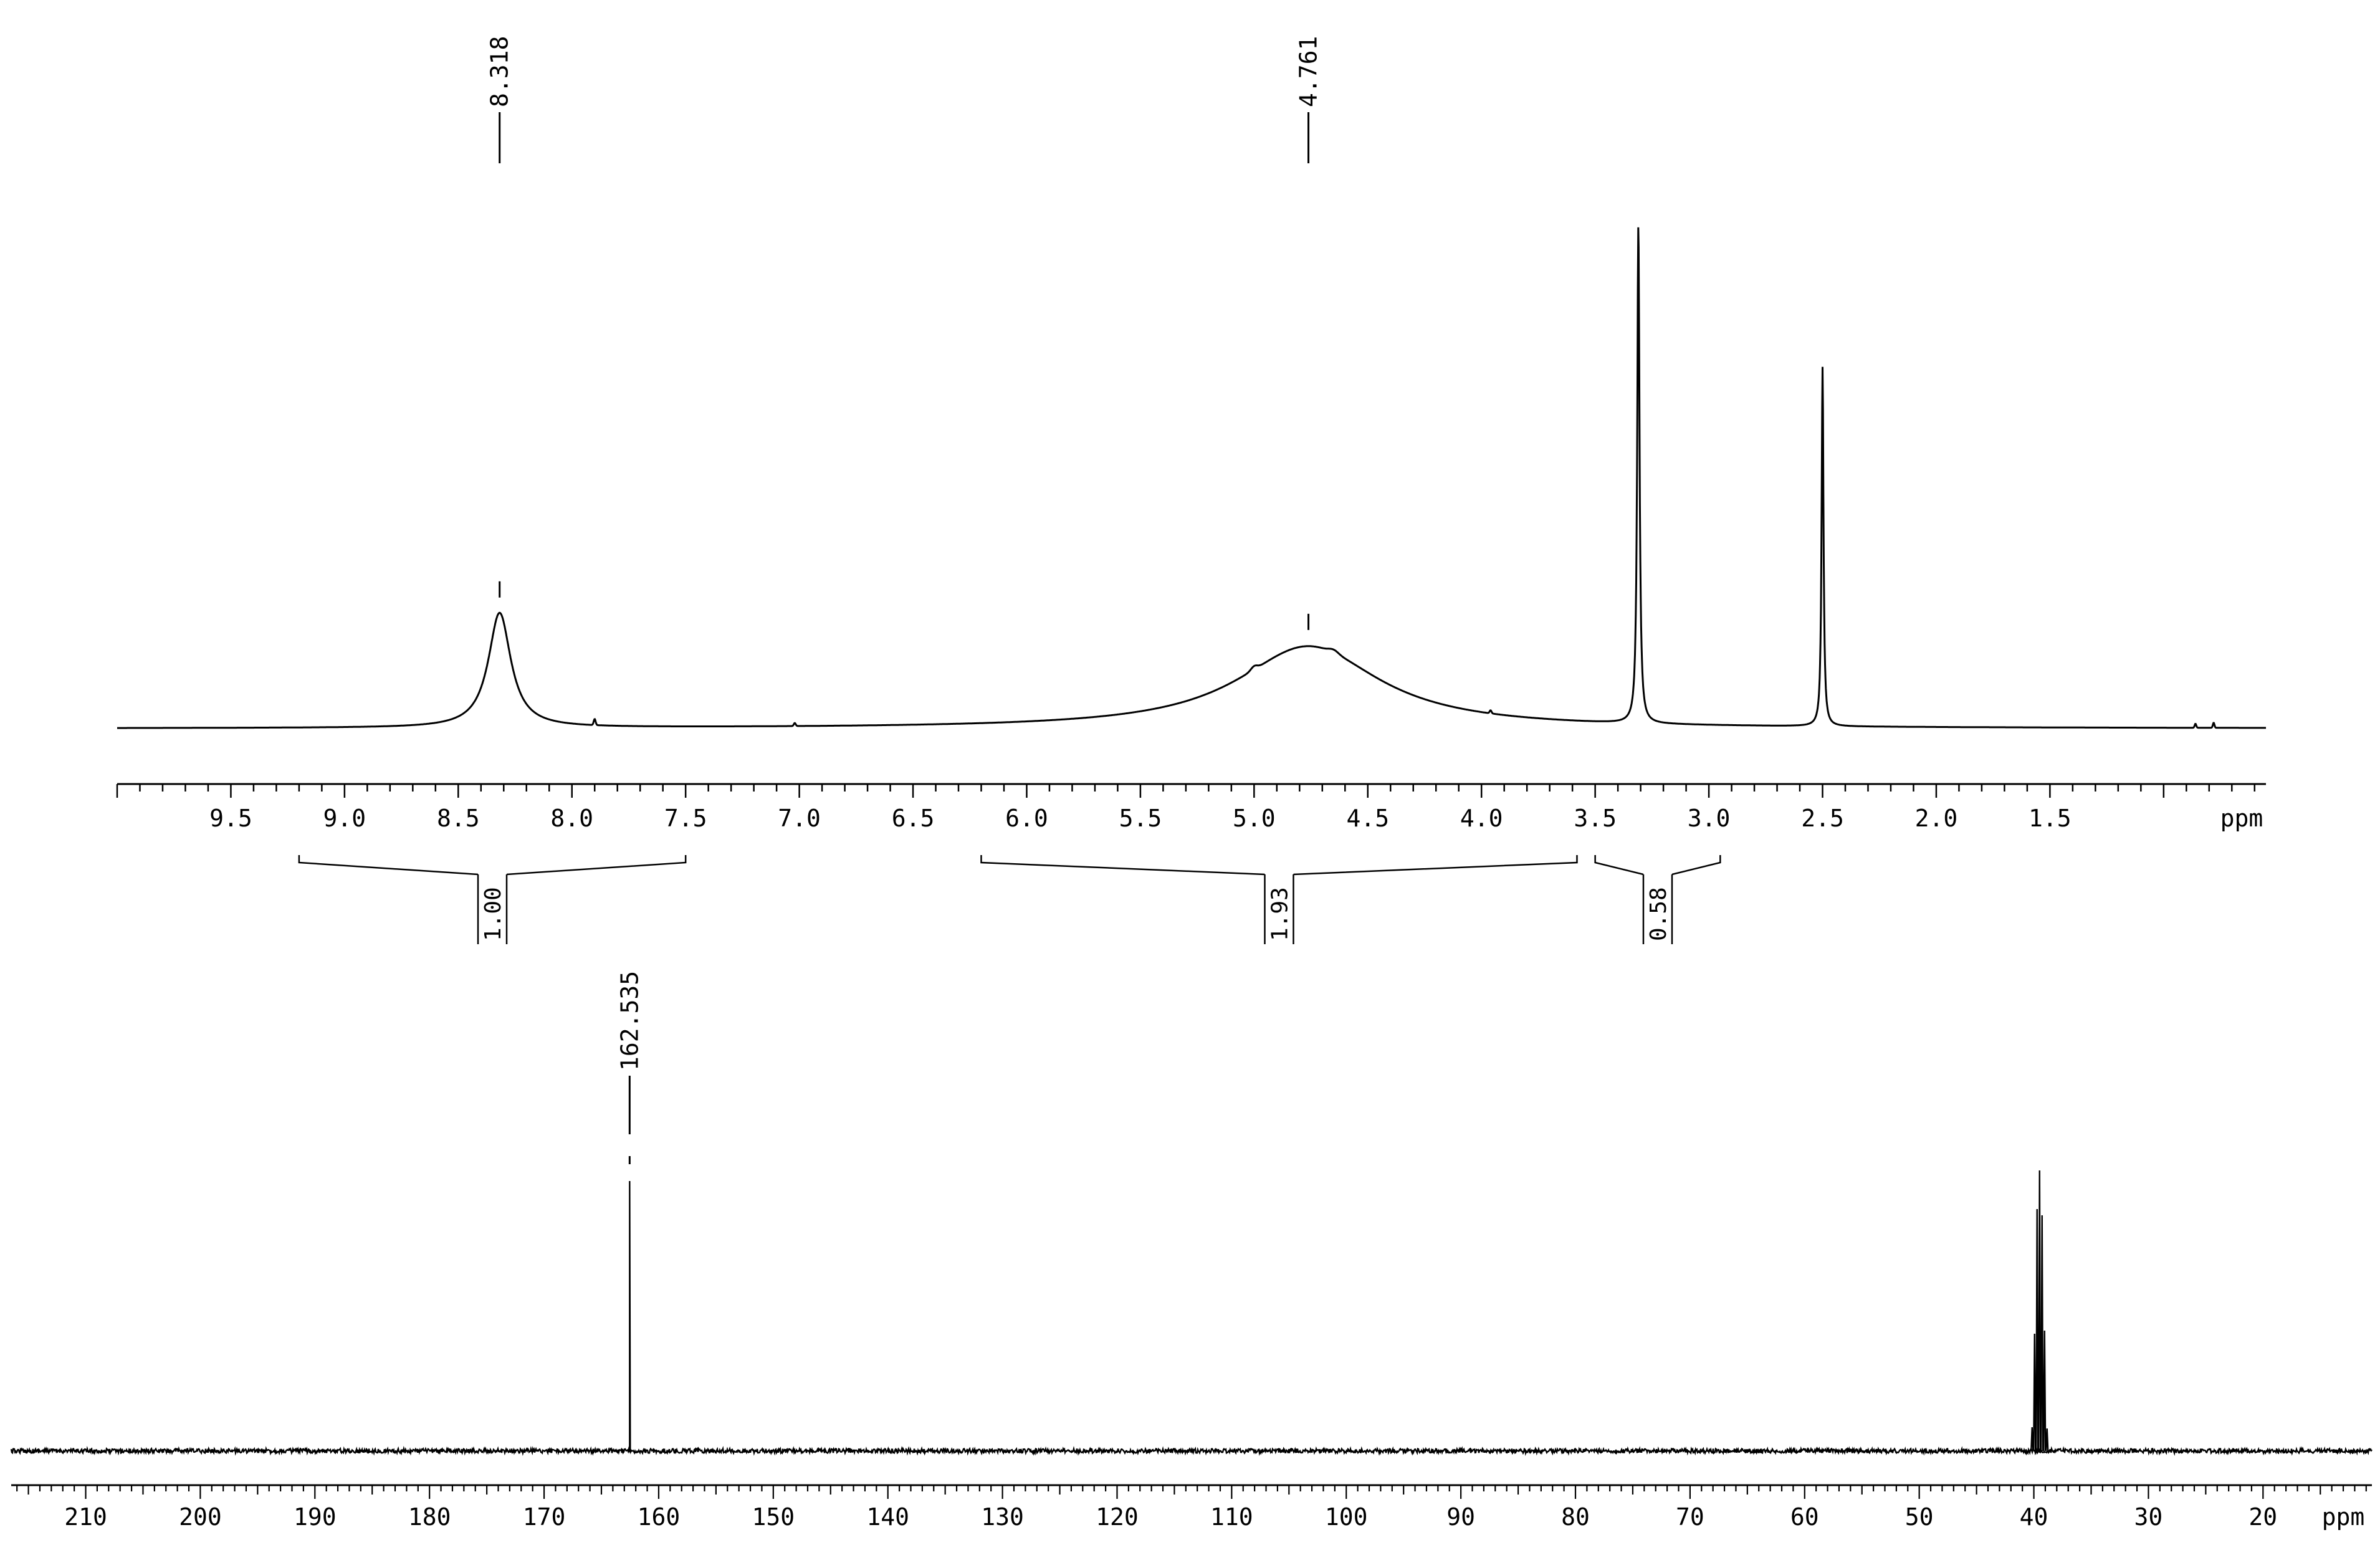 The height and width of the screenshot is (1545, 2380). Describe the element at coordinates (1804, 1517) in the screenshot. I see `carbon-tick-label: 60` at that location.